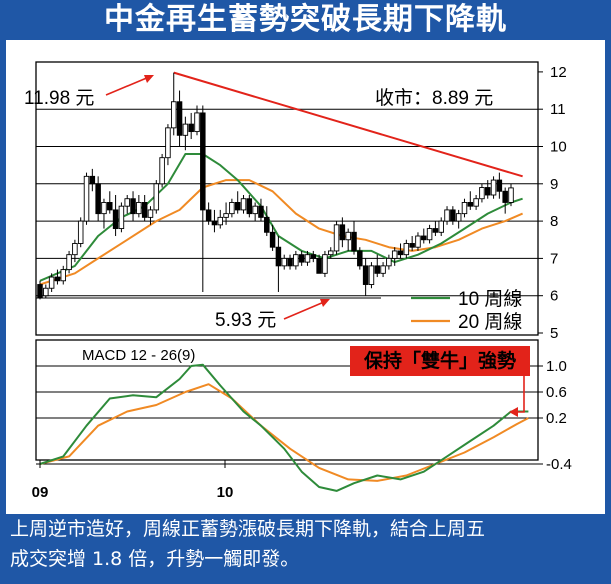 This screenshot has height=584, width=611. What do you see at coordinates (554, 296) in the screenshot?
I see `price-tick-label: 6` at bounding box center [554, 296].